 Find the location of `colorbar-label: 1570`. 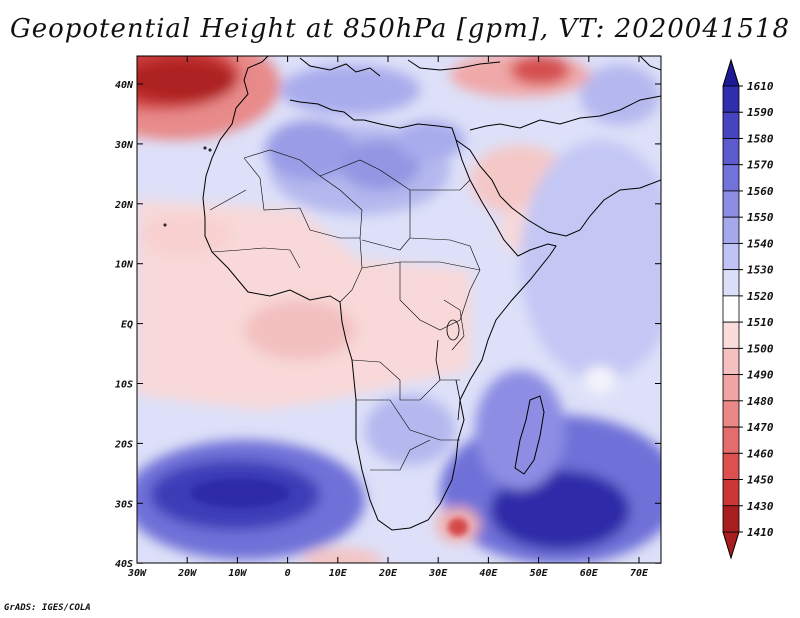

colorbar-label: 1570 is located at coordinates (760, 165).